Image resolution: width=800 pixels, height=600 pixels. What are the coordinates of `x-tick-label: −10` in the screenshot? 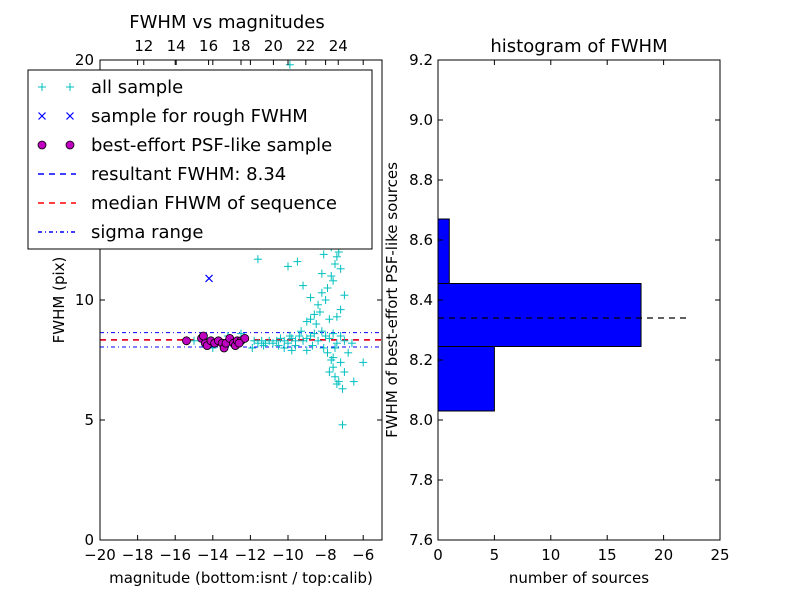 It's located at (288, 555).